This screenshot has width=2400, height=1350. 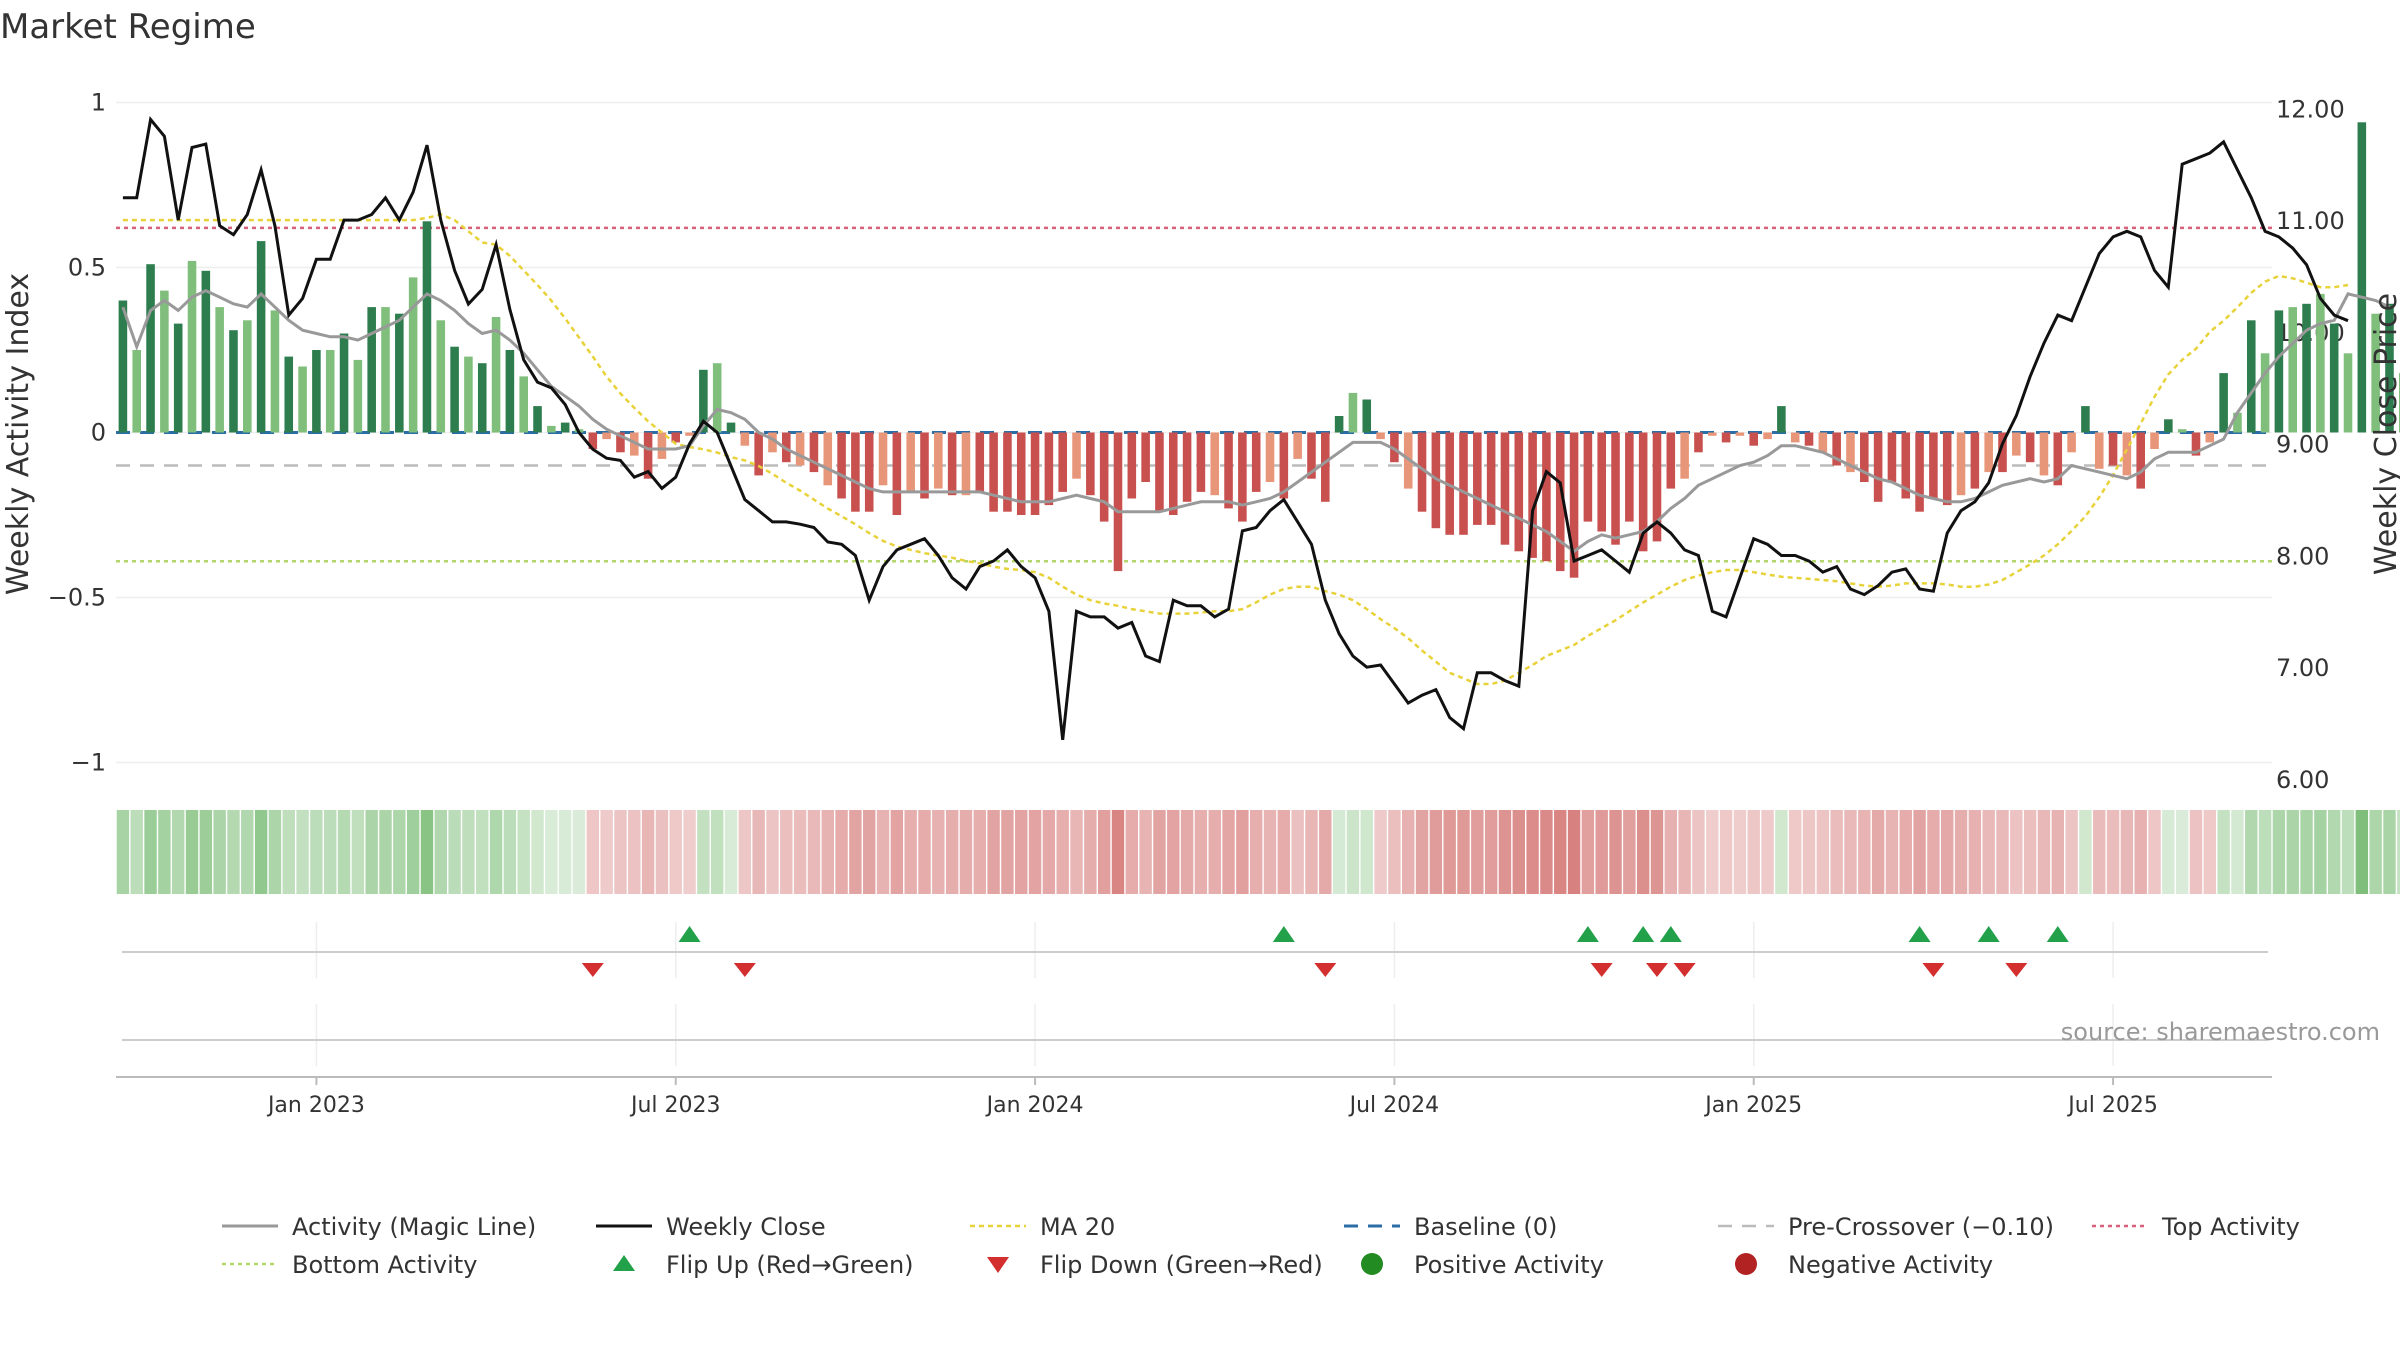 What do you see at coordinates (1864, 1265) in the screenshot?
I see `legend-item: Negative Activity` at bounding box center [1864, 1265].